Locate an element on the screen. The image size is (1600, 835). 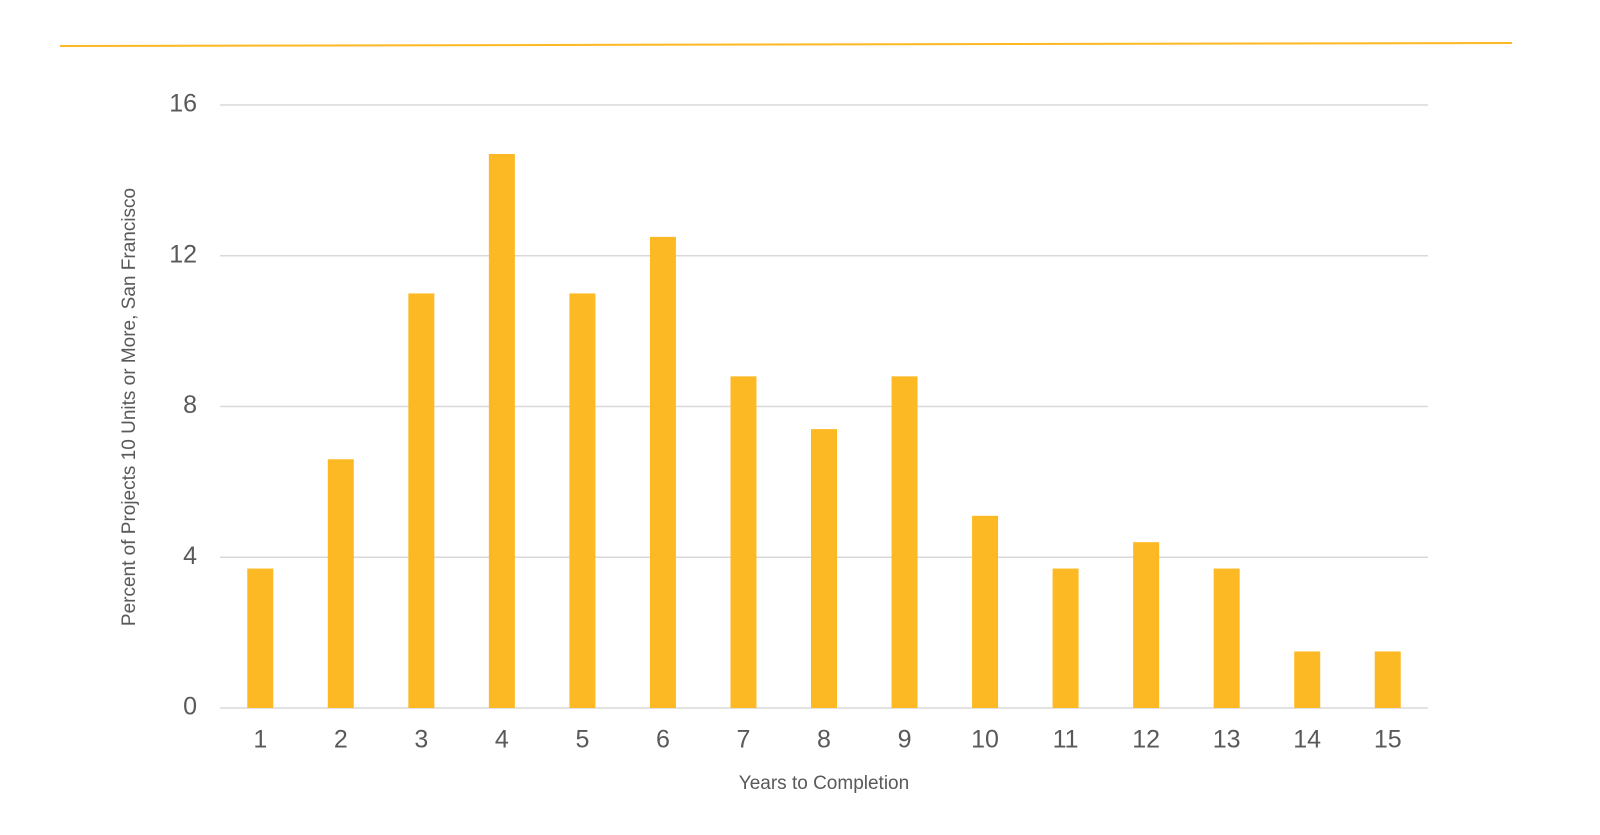
x-tick-label: 2 is located at coordinates (341, 740).